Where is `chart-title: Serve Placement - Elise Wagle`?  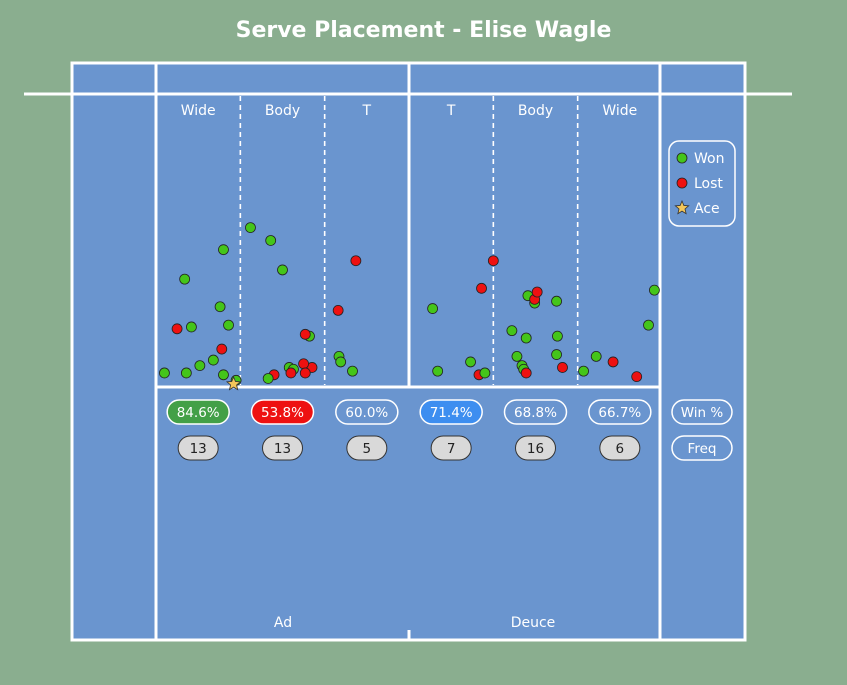
chart-title: Serve Placement - Elise Wagle is located at coordinates (423, 30).